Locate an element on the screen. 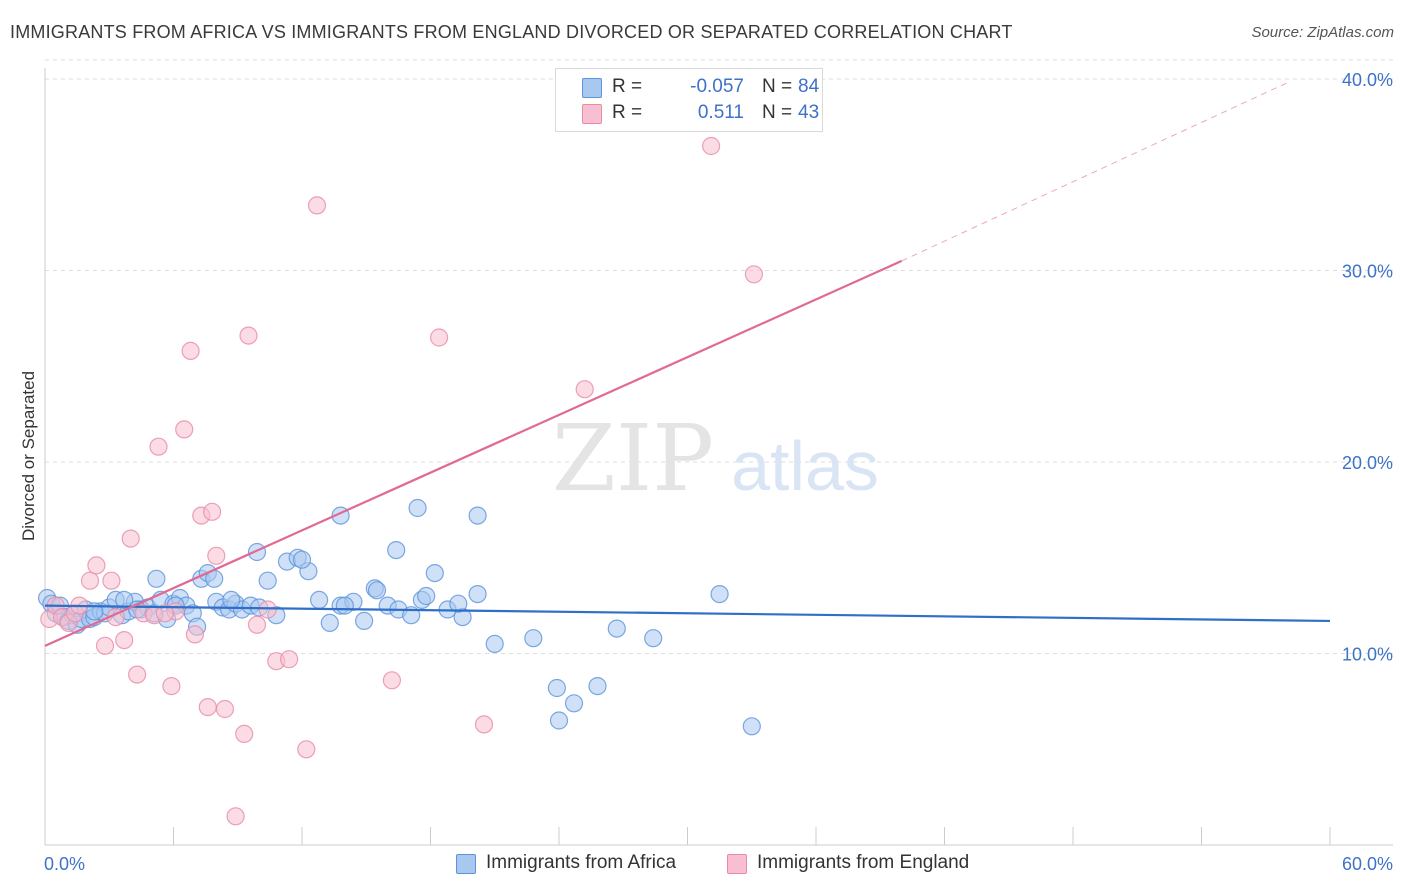 This screenshot has height=892, width=1406. trend-line-africa is located at coordinates (687, 613).